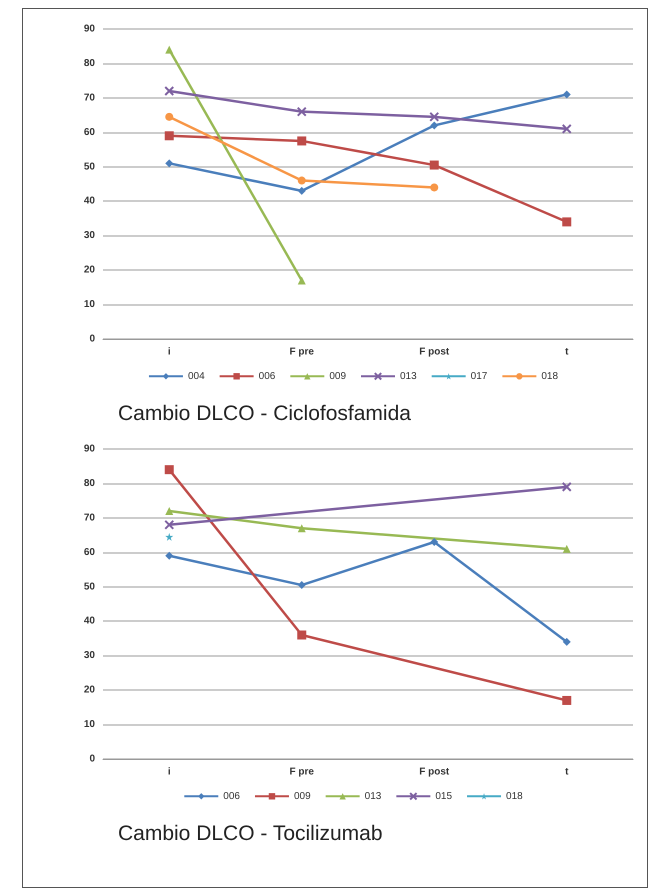 The height and width of the screenshot is (896, 670). I want to click on text: Cambio DLCO - Ciclofosfamida, so click(265, 413).